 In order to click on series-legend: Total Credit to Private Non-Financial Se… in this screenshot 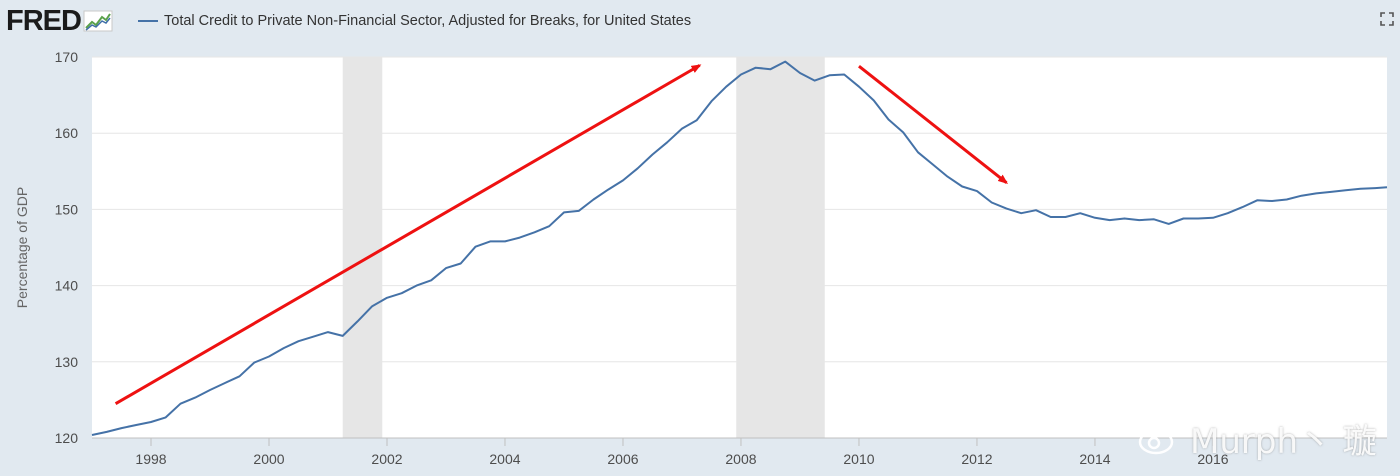, I will do `click(414, 21)`.